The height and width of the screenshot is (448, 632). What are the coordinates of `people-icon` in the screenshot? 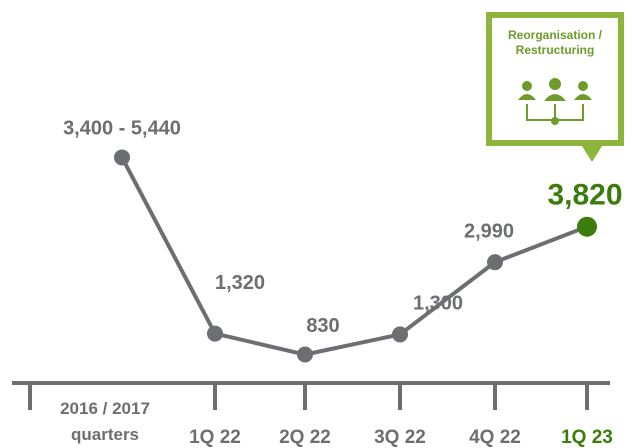 It's located at (555, 89).